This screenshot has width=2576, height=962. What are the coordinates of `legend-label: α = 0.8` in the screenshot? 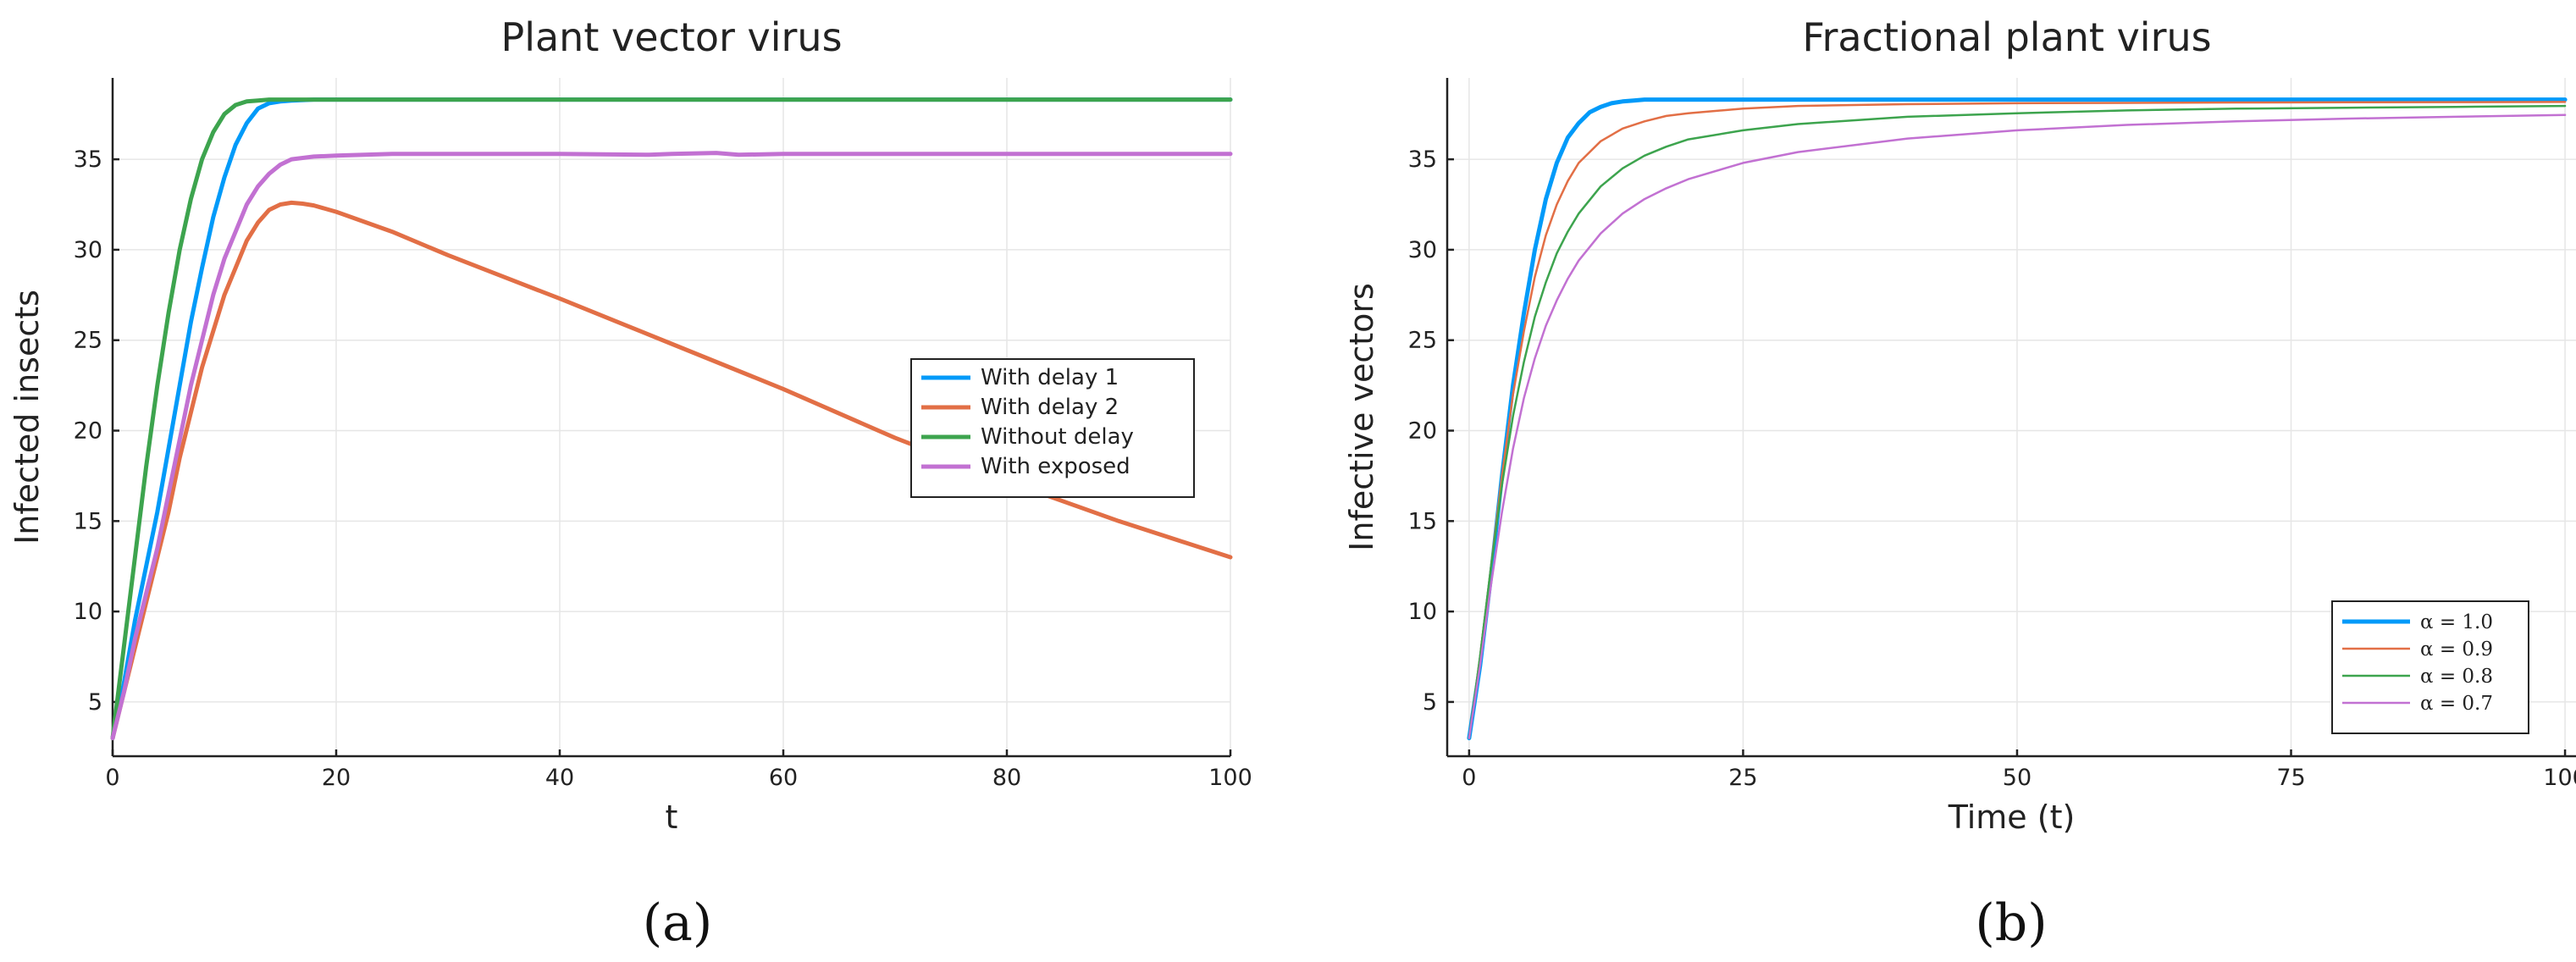 It's located at (2456, 677).